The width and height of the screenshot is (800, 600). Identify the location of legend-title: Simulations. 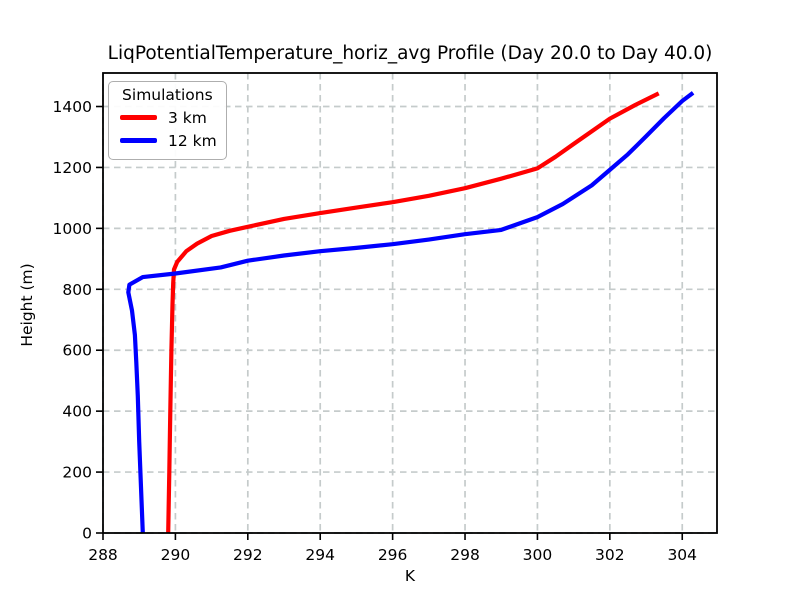
(167, 95).